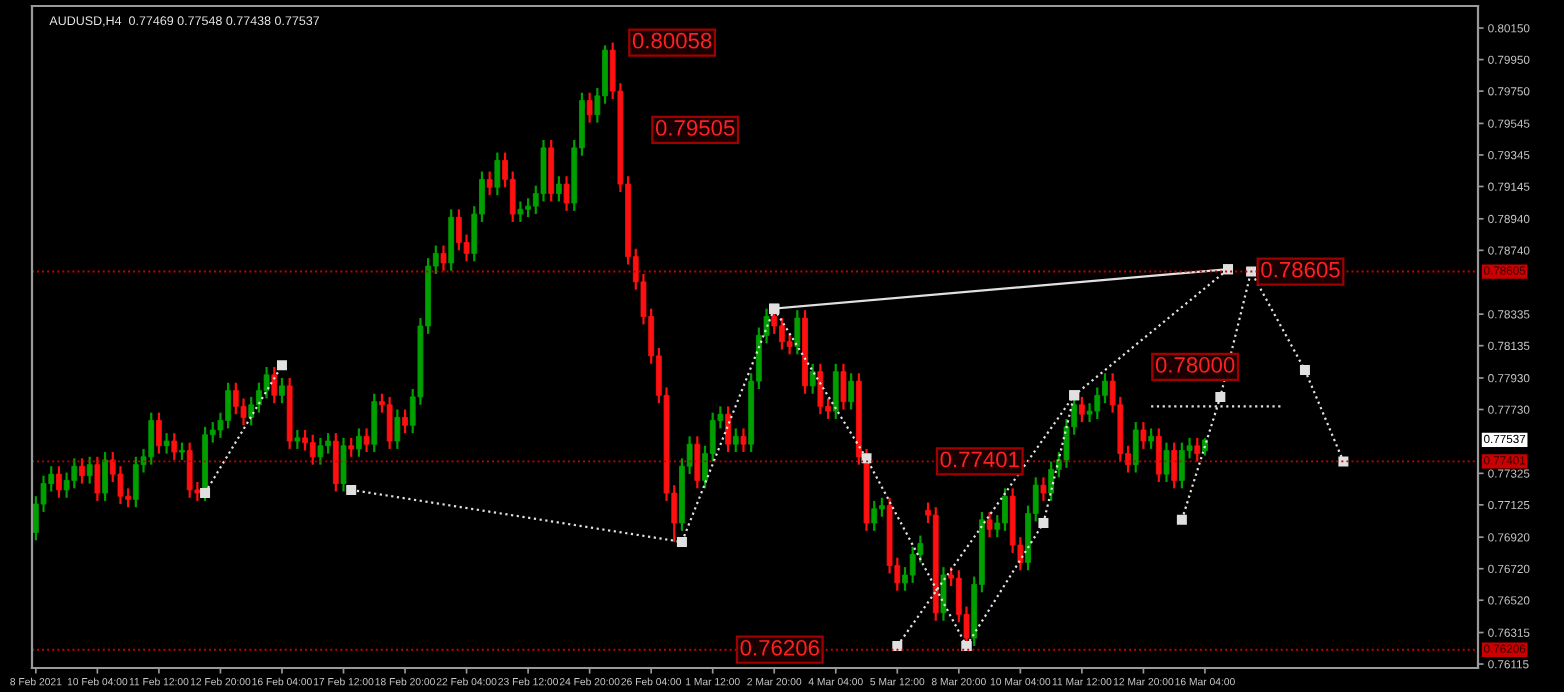 The image size is (1564, 692). What do you see at coordinates (672, 40) in the screenshot?
I see `annotation: 0.80058` at bounding box center [672, 40].